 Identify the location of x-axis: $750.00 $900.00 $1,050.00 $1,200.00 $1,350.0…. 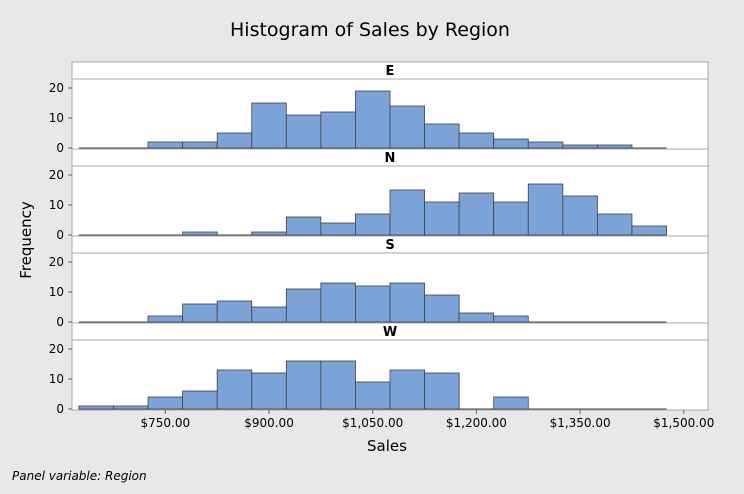
(427, 420).